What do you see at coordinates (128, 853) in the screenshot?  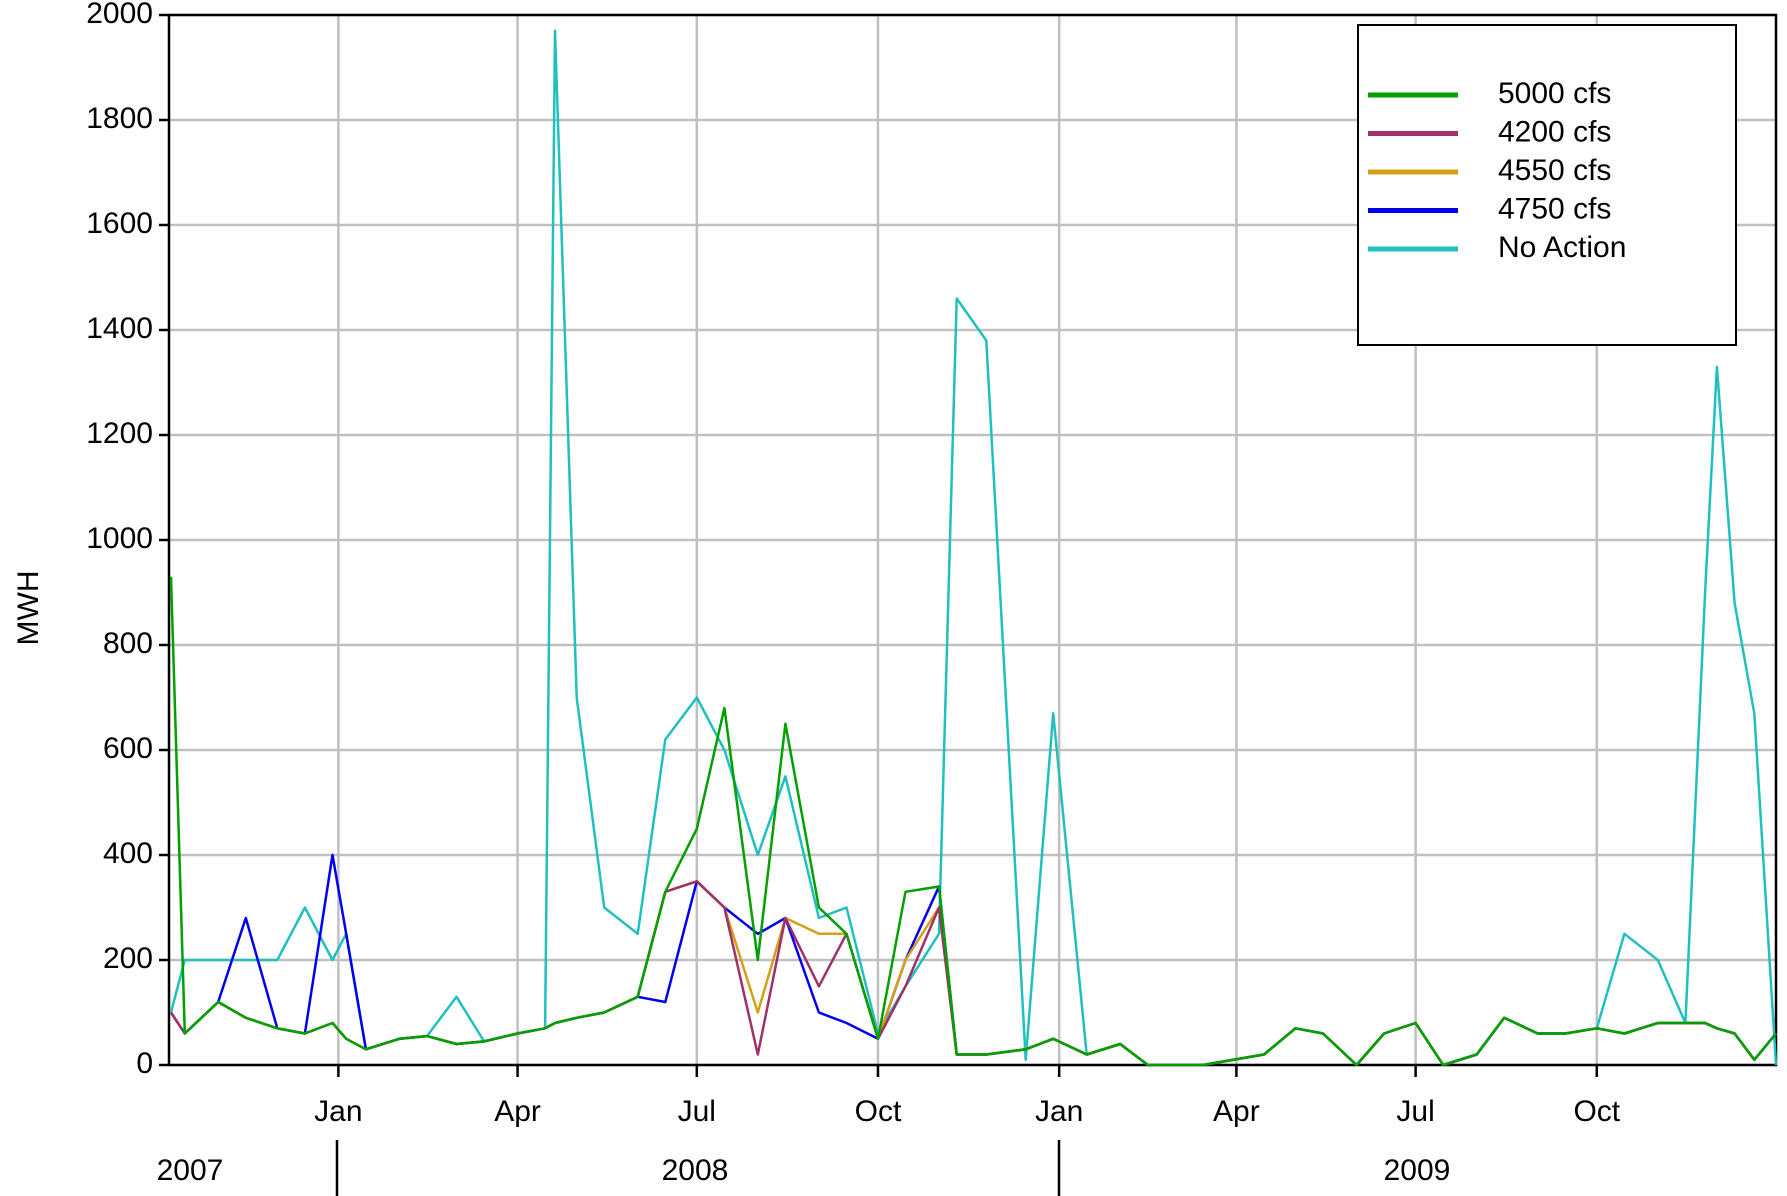 I see `y-tick-label: 400` at bounding box center [128, 853].